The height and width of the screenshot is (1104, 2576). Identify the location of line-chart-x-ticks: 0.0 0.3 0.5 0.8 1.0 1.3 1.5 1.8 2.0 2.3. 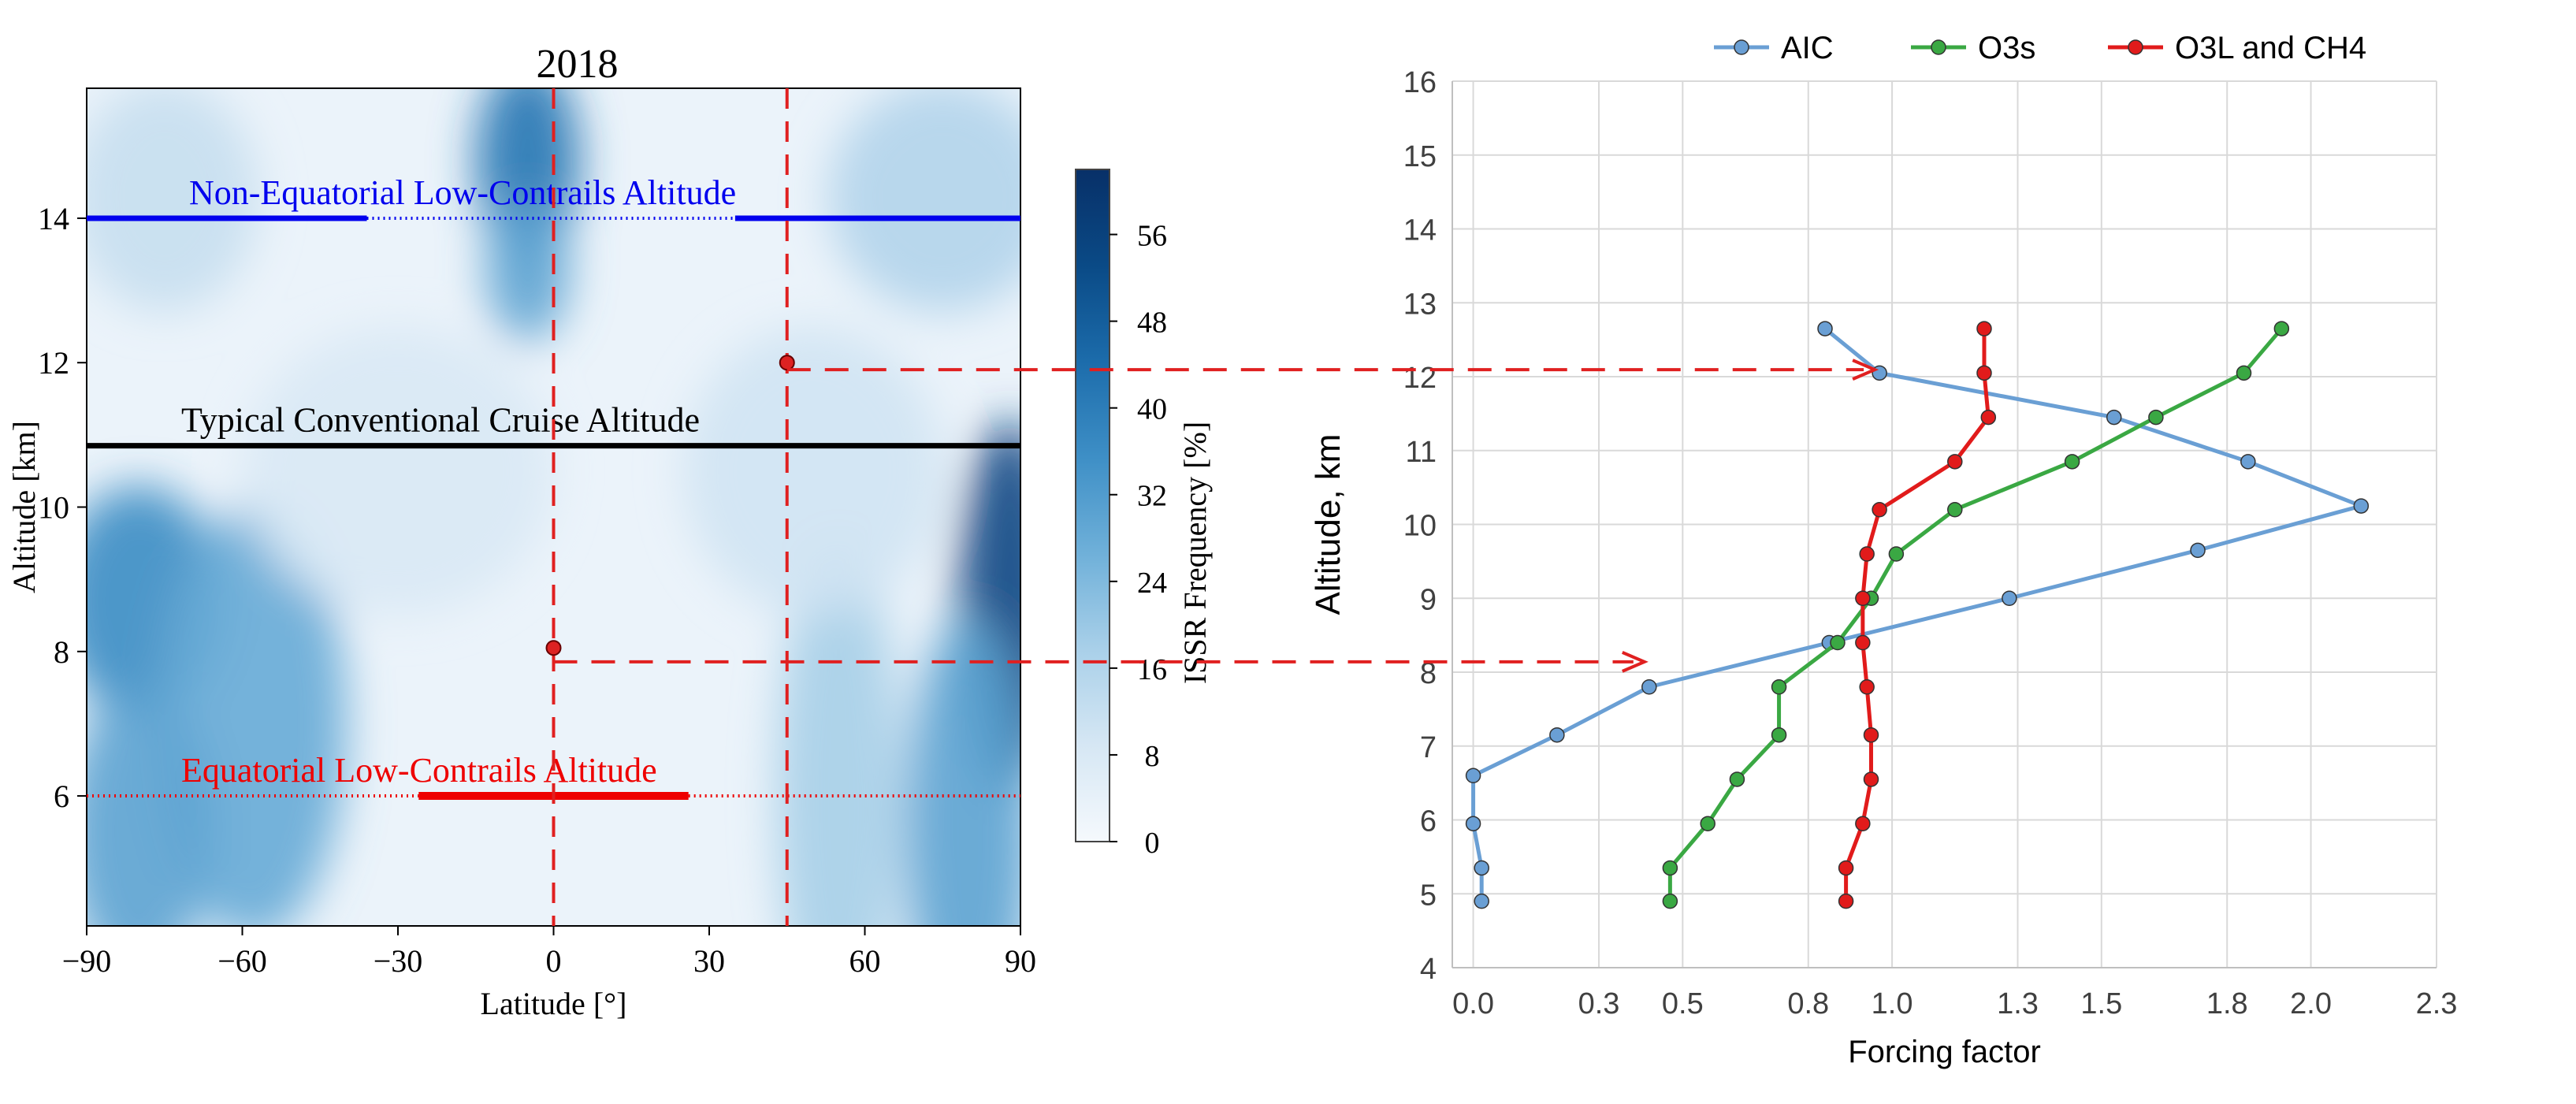
(1954, 1003).